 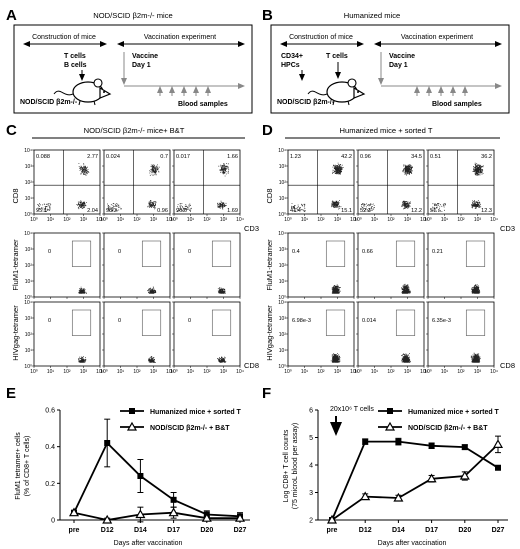 I want to click on y-tick-label: 6, so click(x=311, y=411).